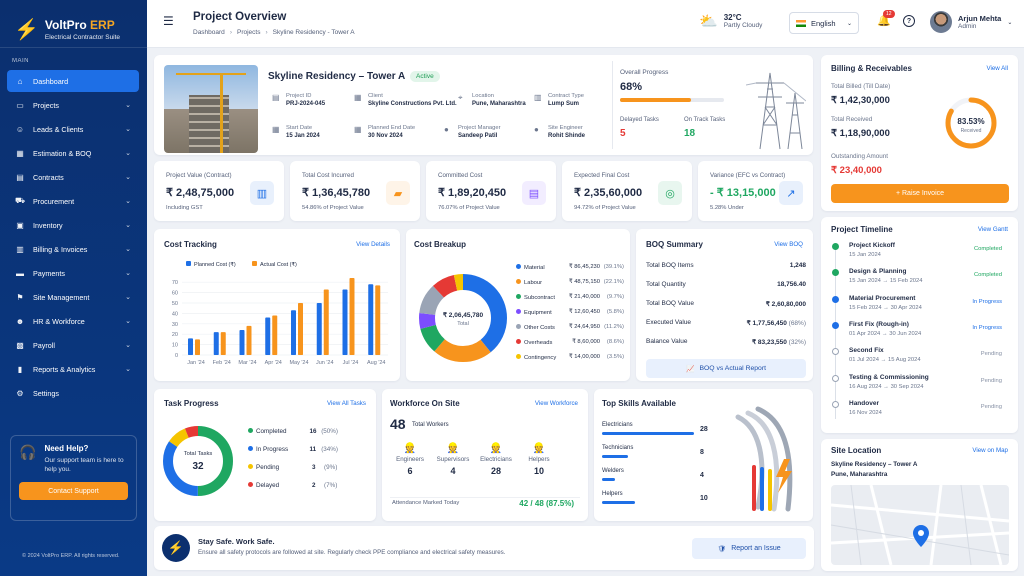 This screenshot has height=576, width=1024. Describe the element at coordinates (788, 244) in the screenshot. I see `view-boq-link: View BOQ` at that location.